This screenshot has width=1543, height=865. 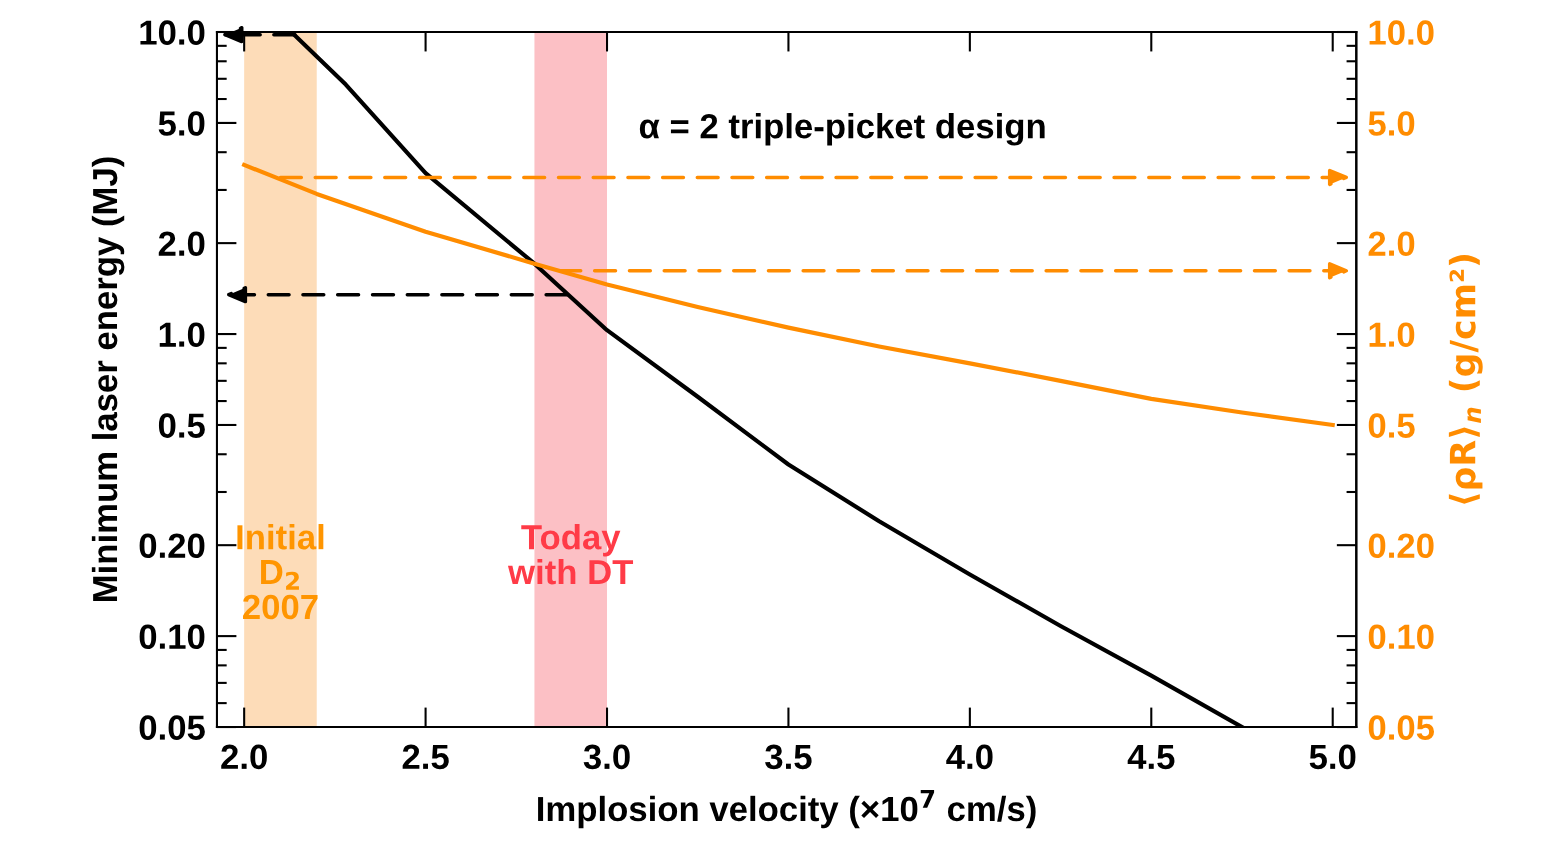 What do you see at coordinates (1465, 379) in the screenshot?
I see `y2-axis-title: ⟨ρR⟩$_{n}$ (g/cm²)` at bounding box center [1465, 379].